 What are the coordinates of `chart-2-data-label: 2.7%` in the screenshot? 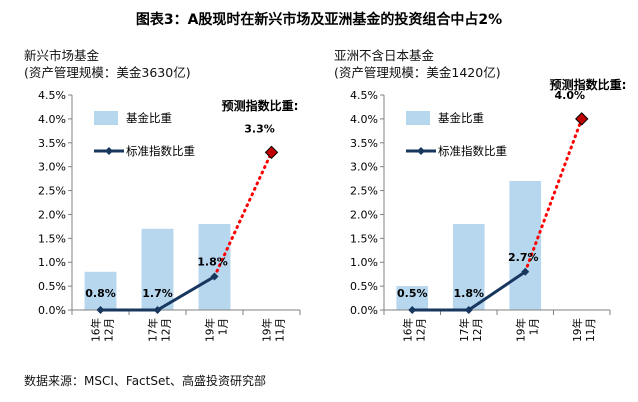 It's located at (523, 257).